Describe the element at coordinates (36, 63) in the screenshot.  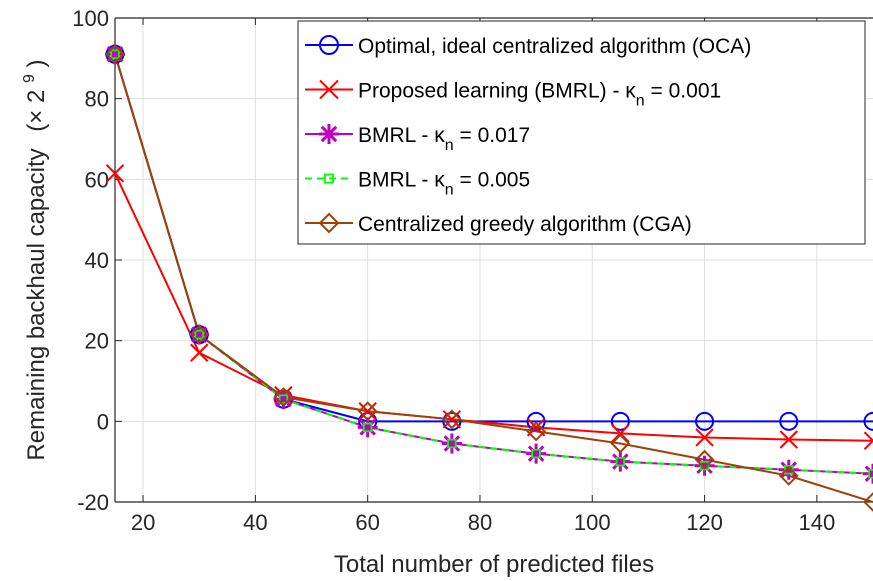
I see `y-axis-unit-close: )` at that location.